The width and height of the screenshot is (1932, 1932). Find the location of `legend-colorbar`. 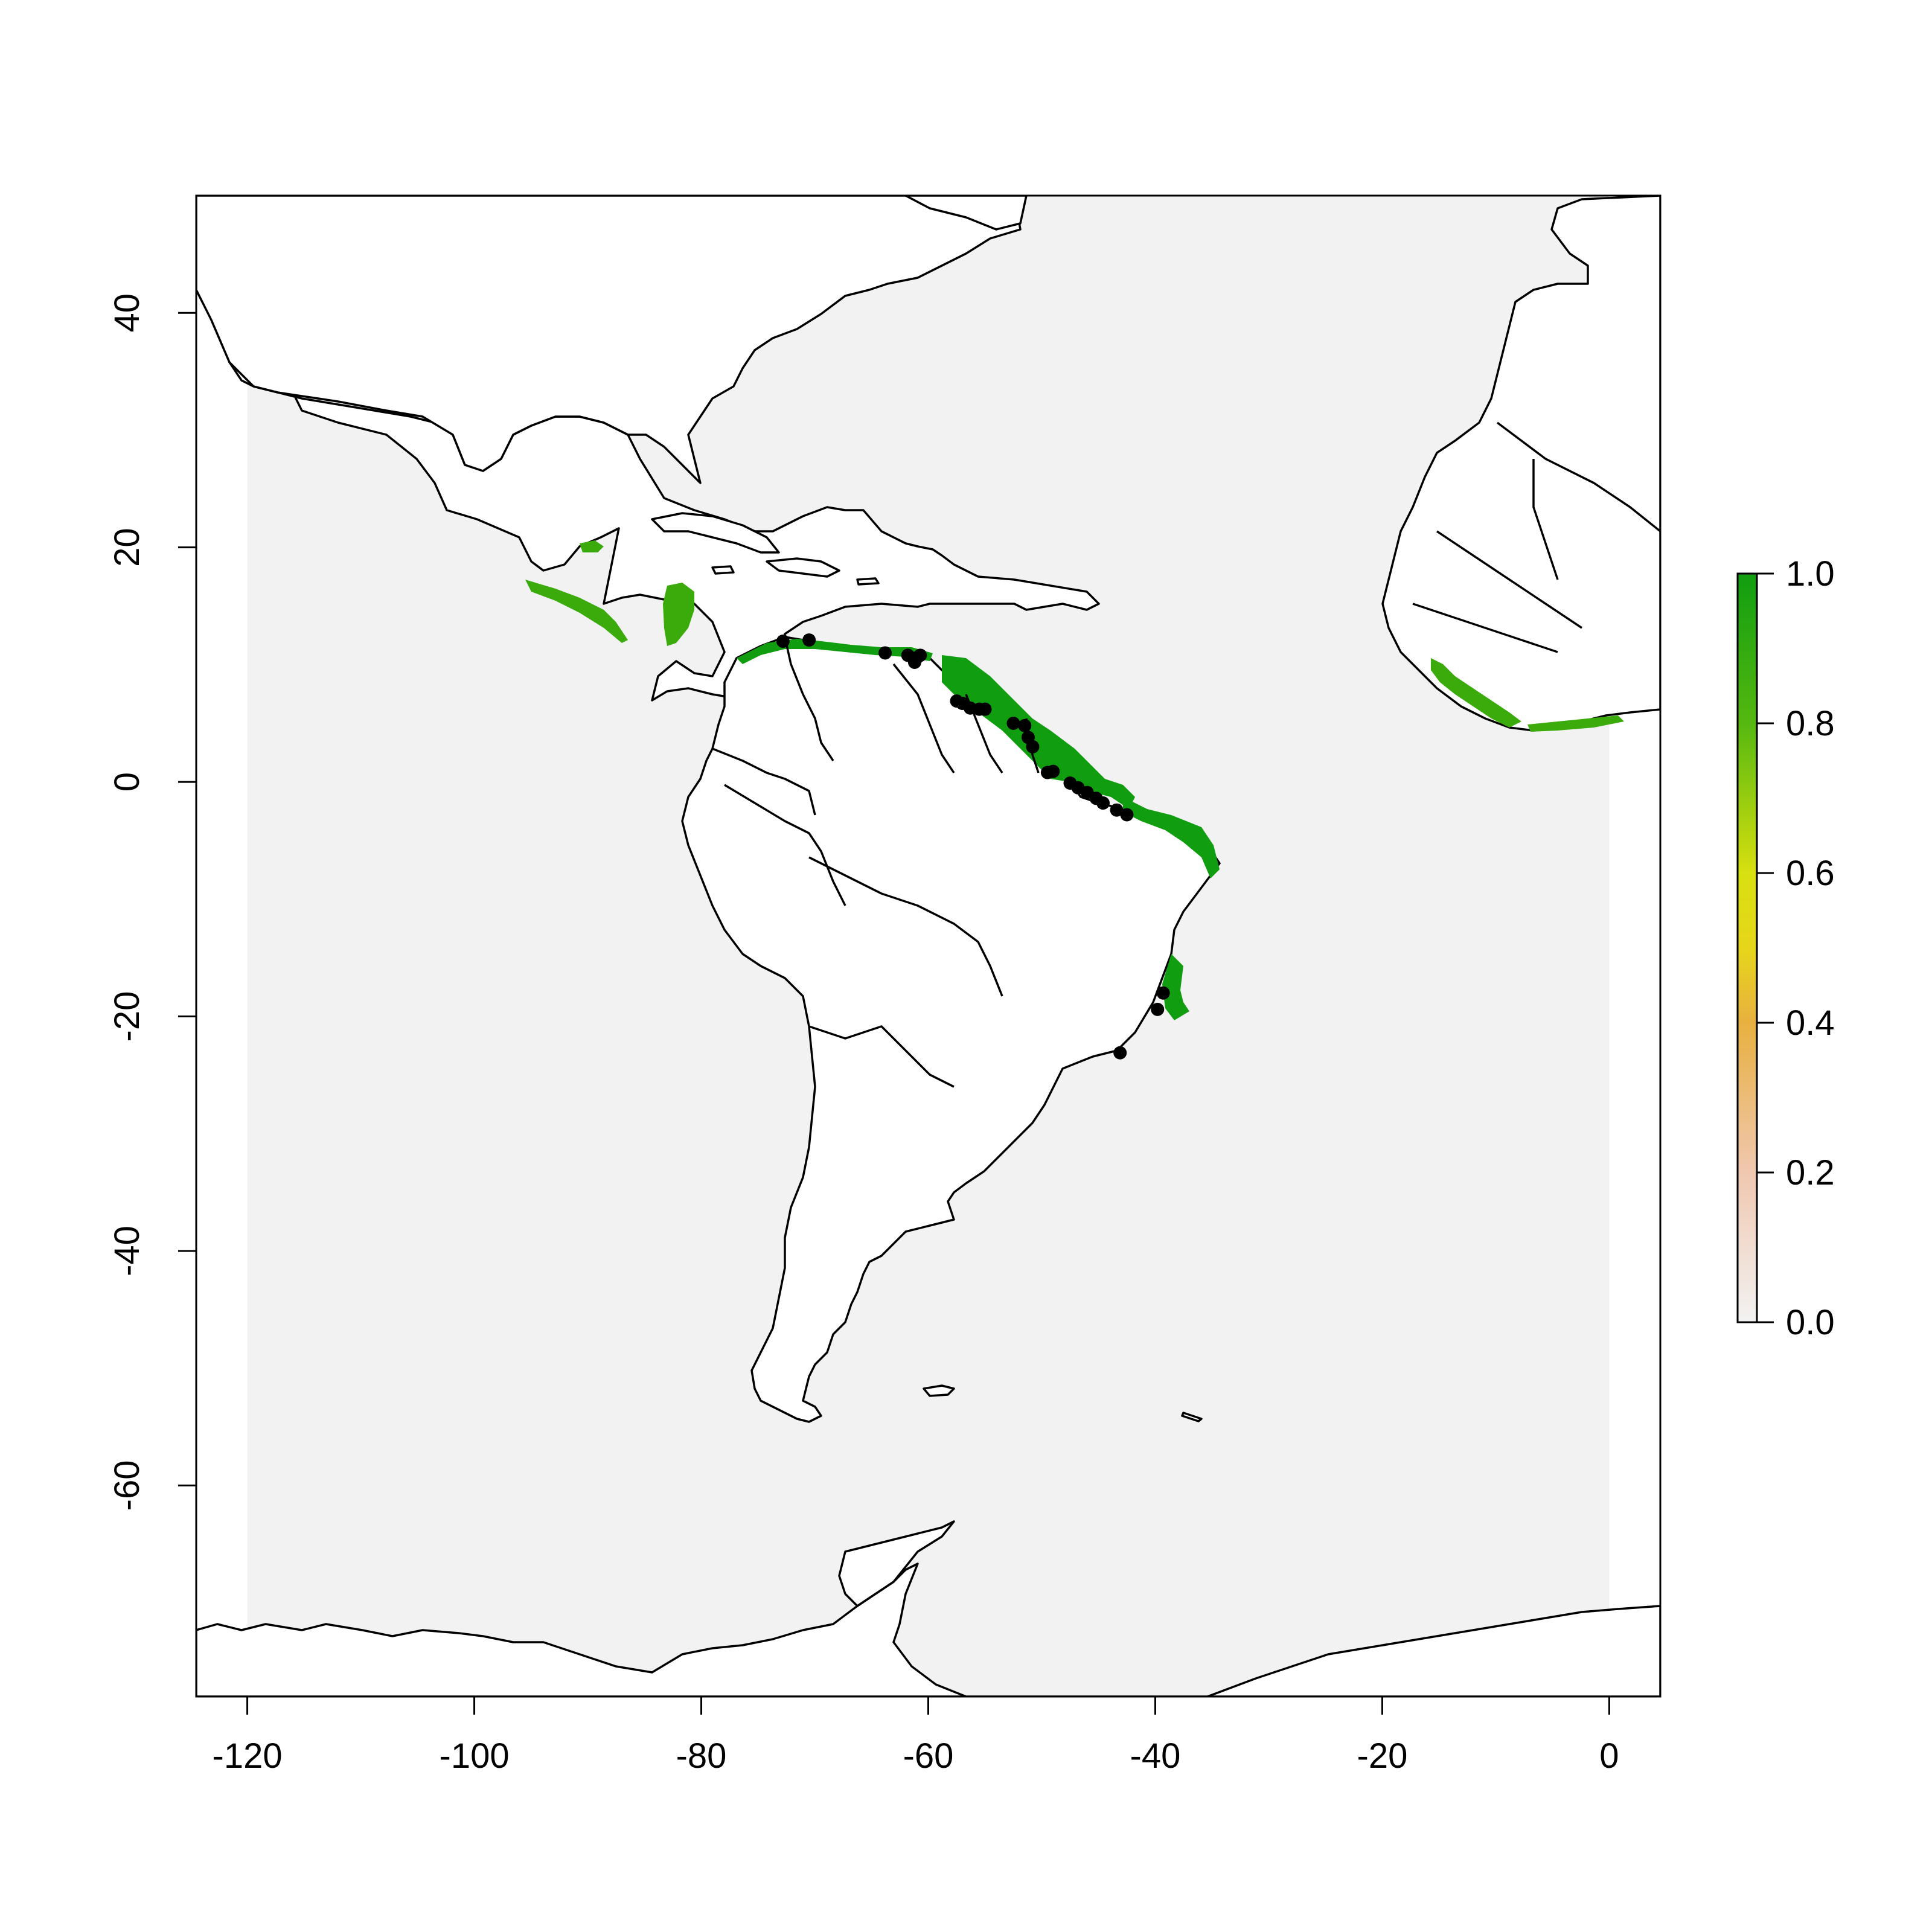

legend-colorbar is located at coordinates (1747, 947).